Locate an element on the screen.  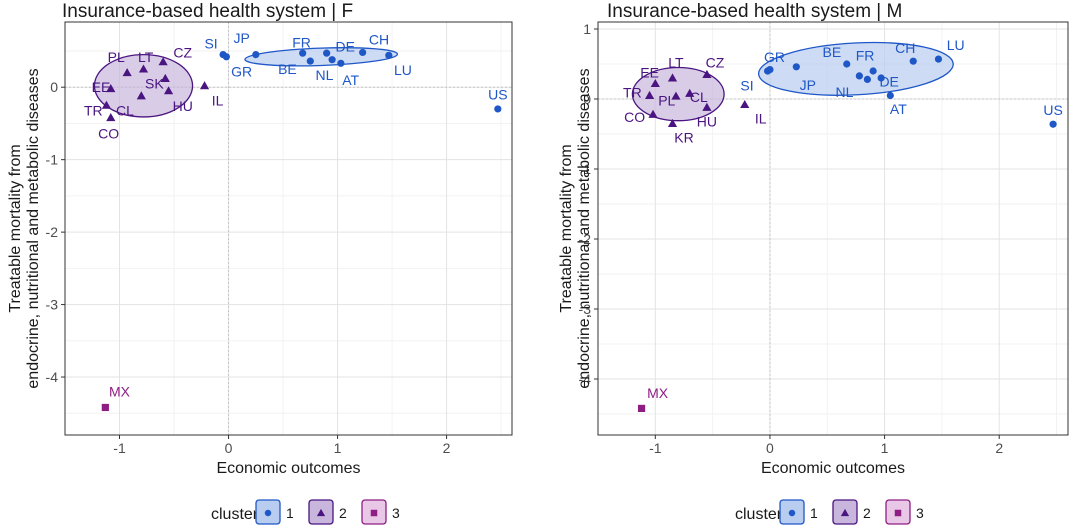
x-axis-title: Economic outcomes is located at coordinates (833, 468).